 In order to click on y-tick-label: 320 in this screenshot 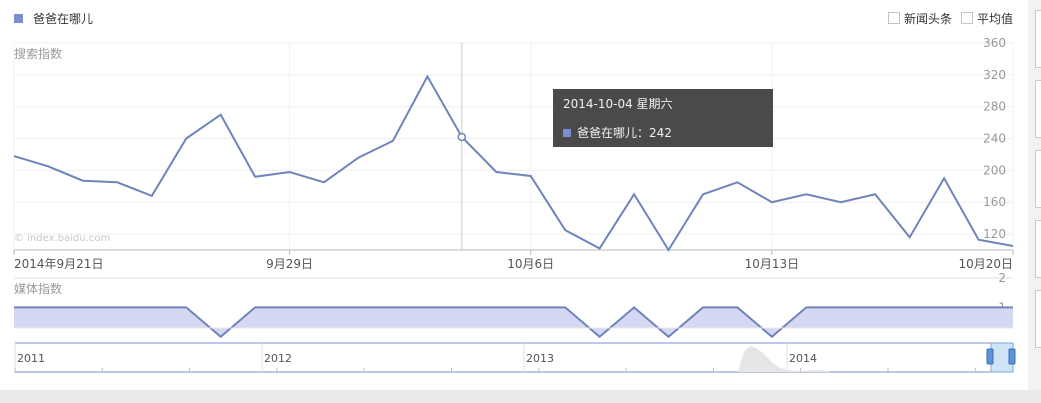, I will do `click(994, 75)`.